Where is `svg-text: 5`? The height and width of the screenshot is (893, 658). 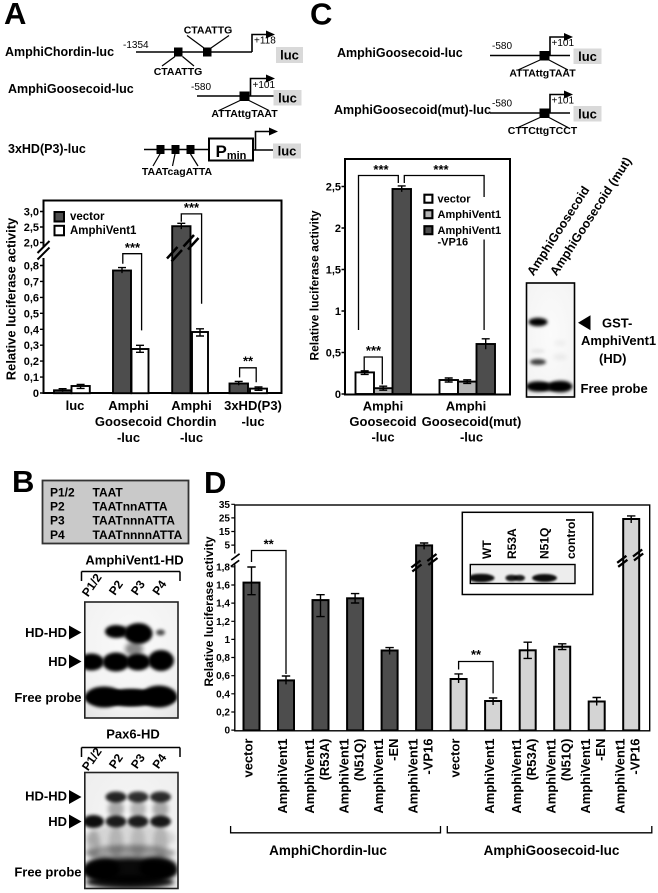
svg-text: 5 is located at coordinates (227, 546).